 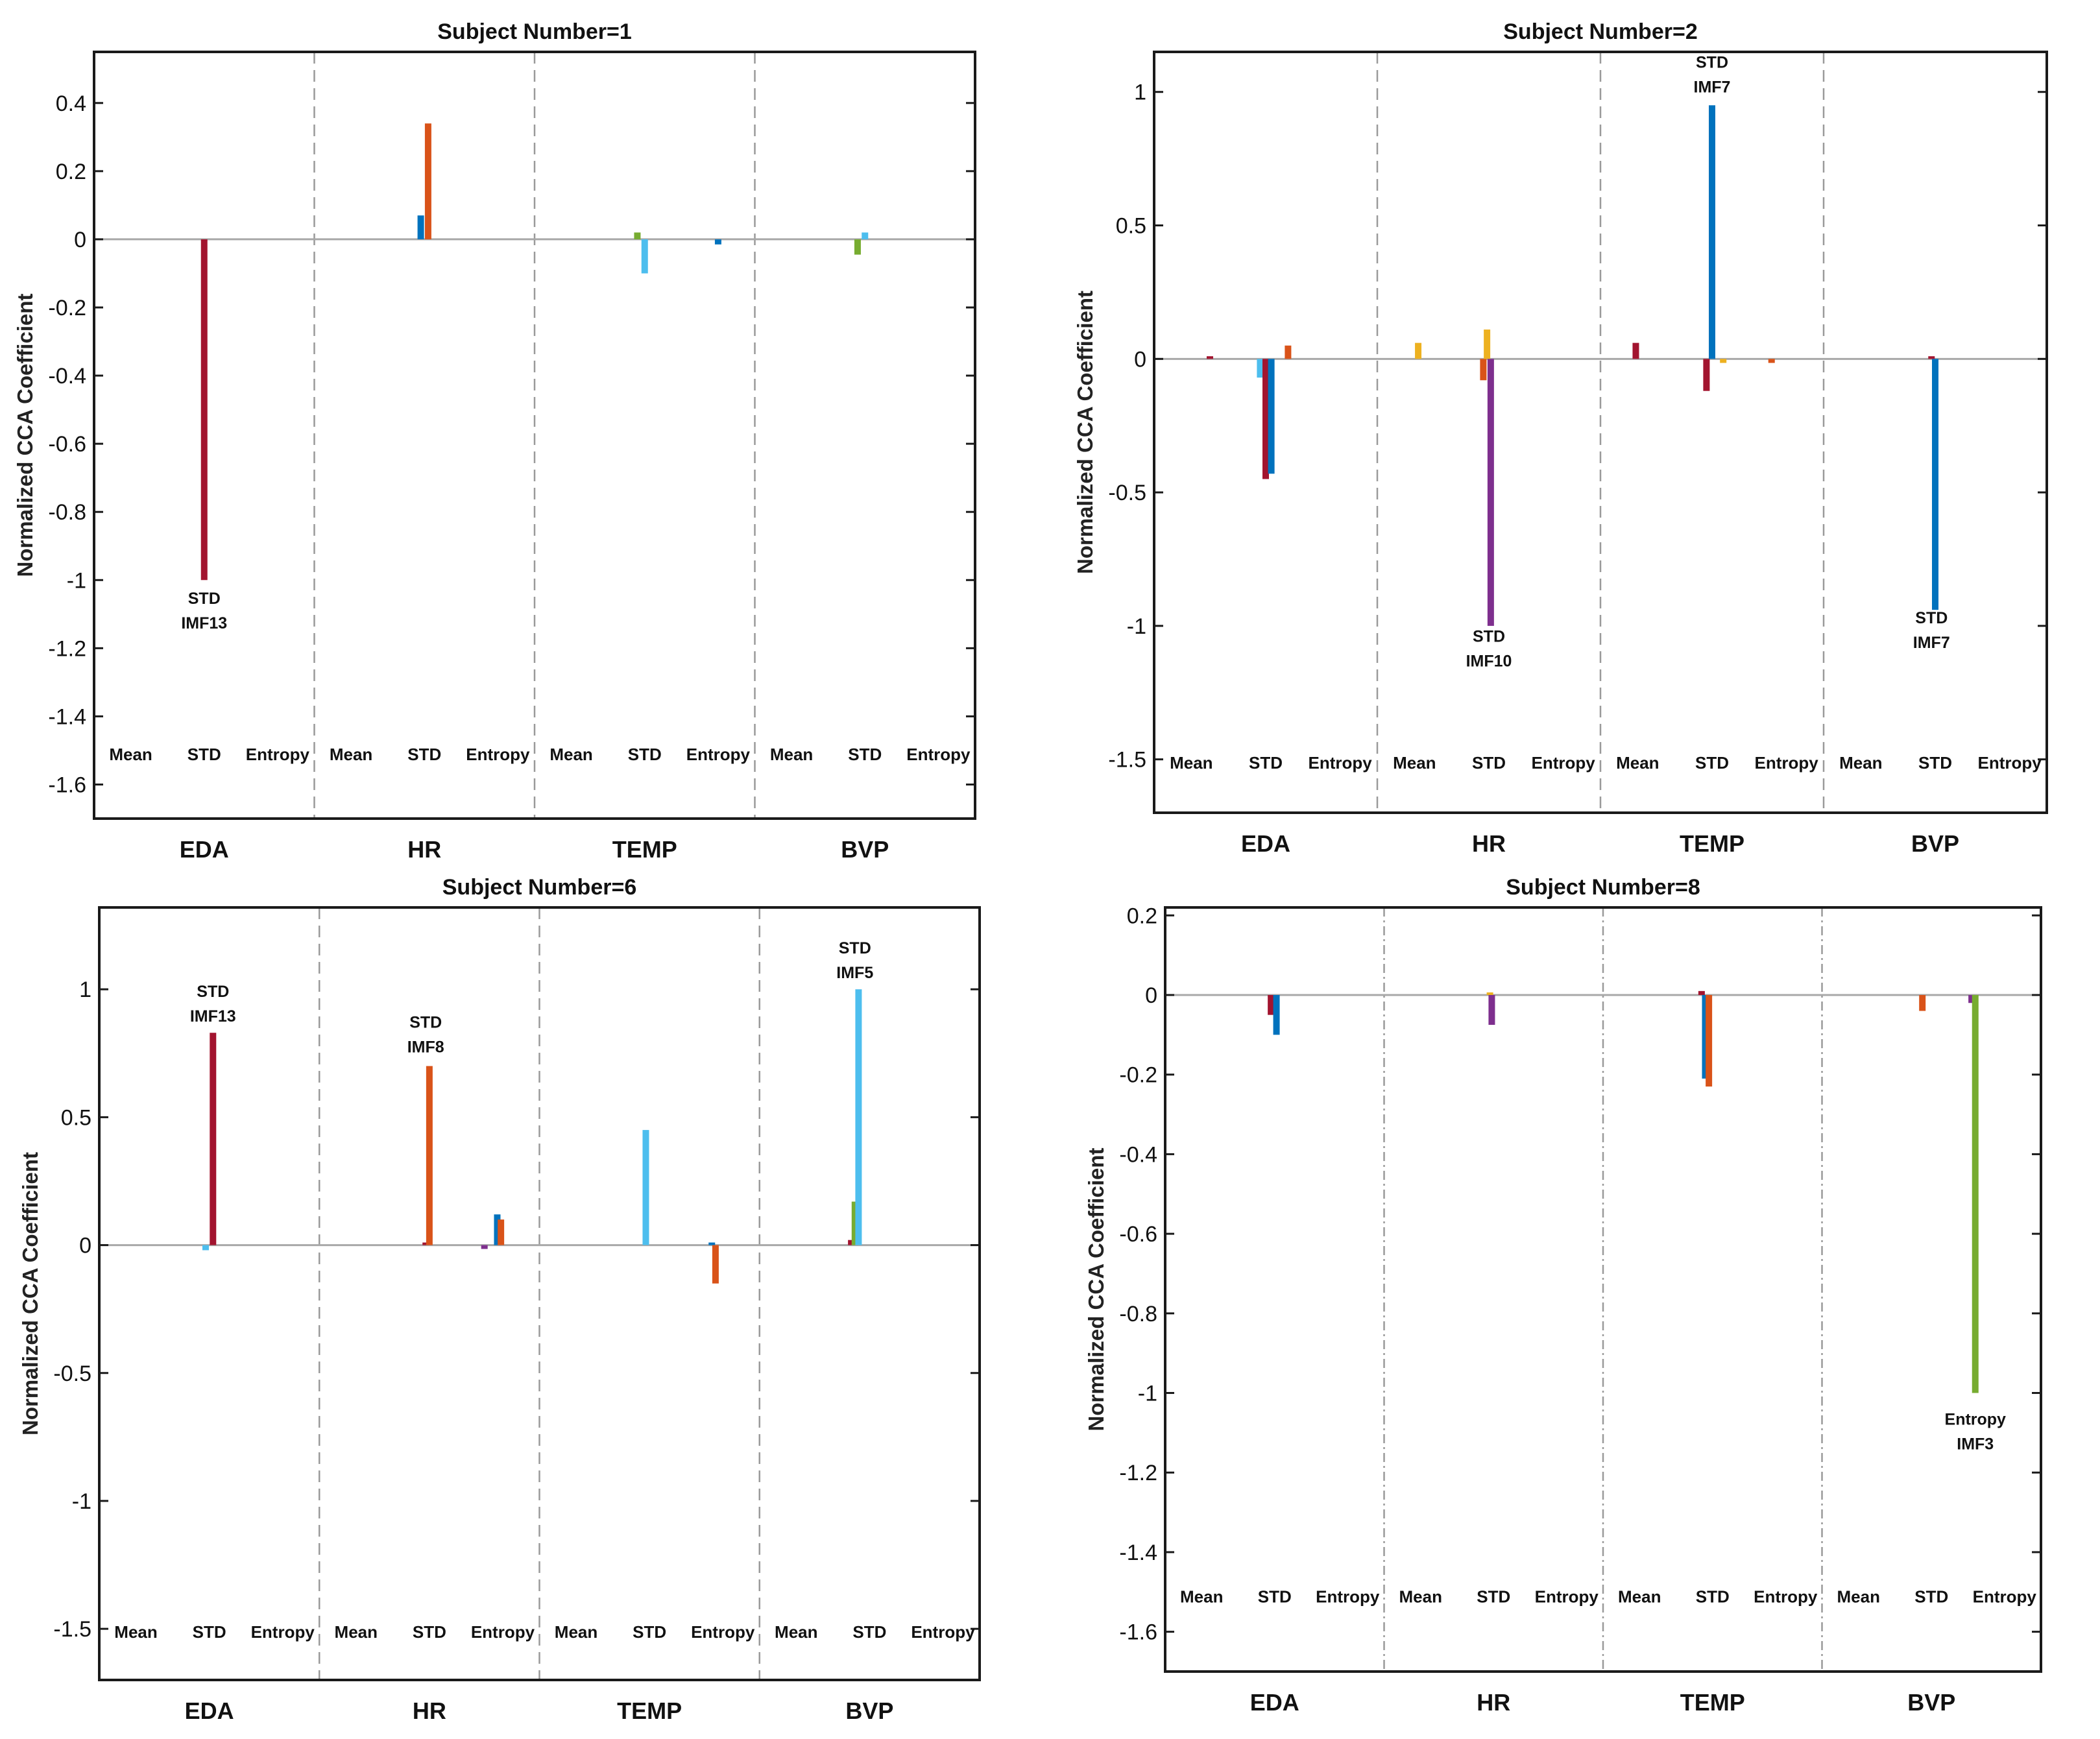 I want to click on annotation-label: IMF10, so click(x=1489, y=662).